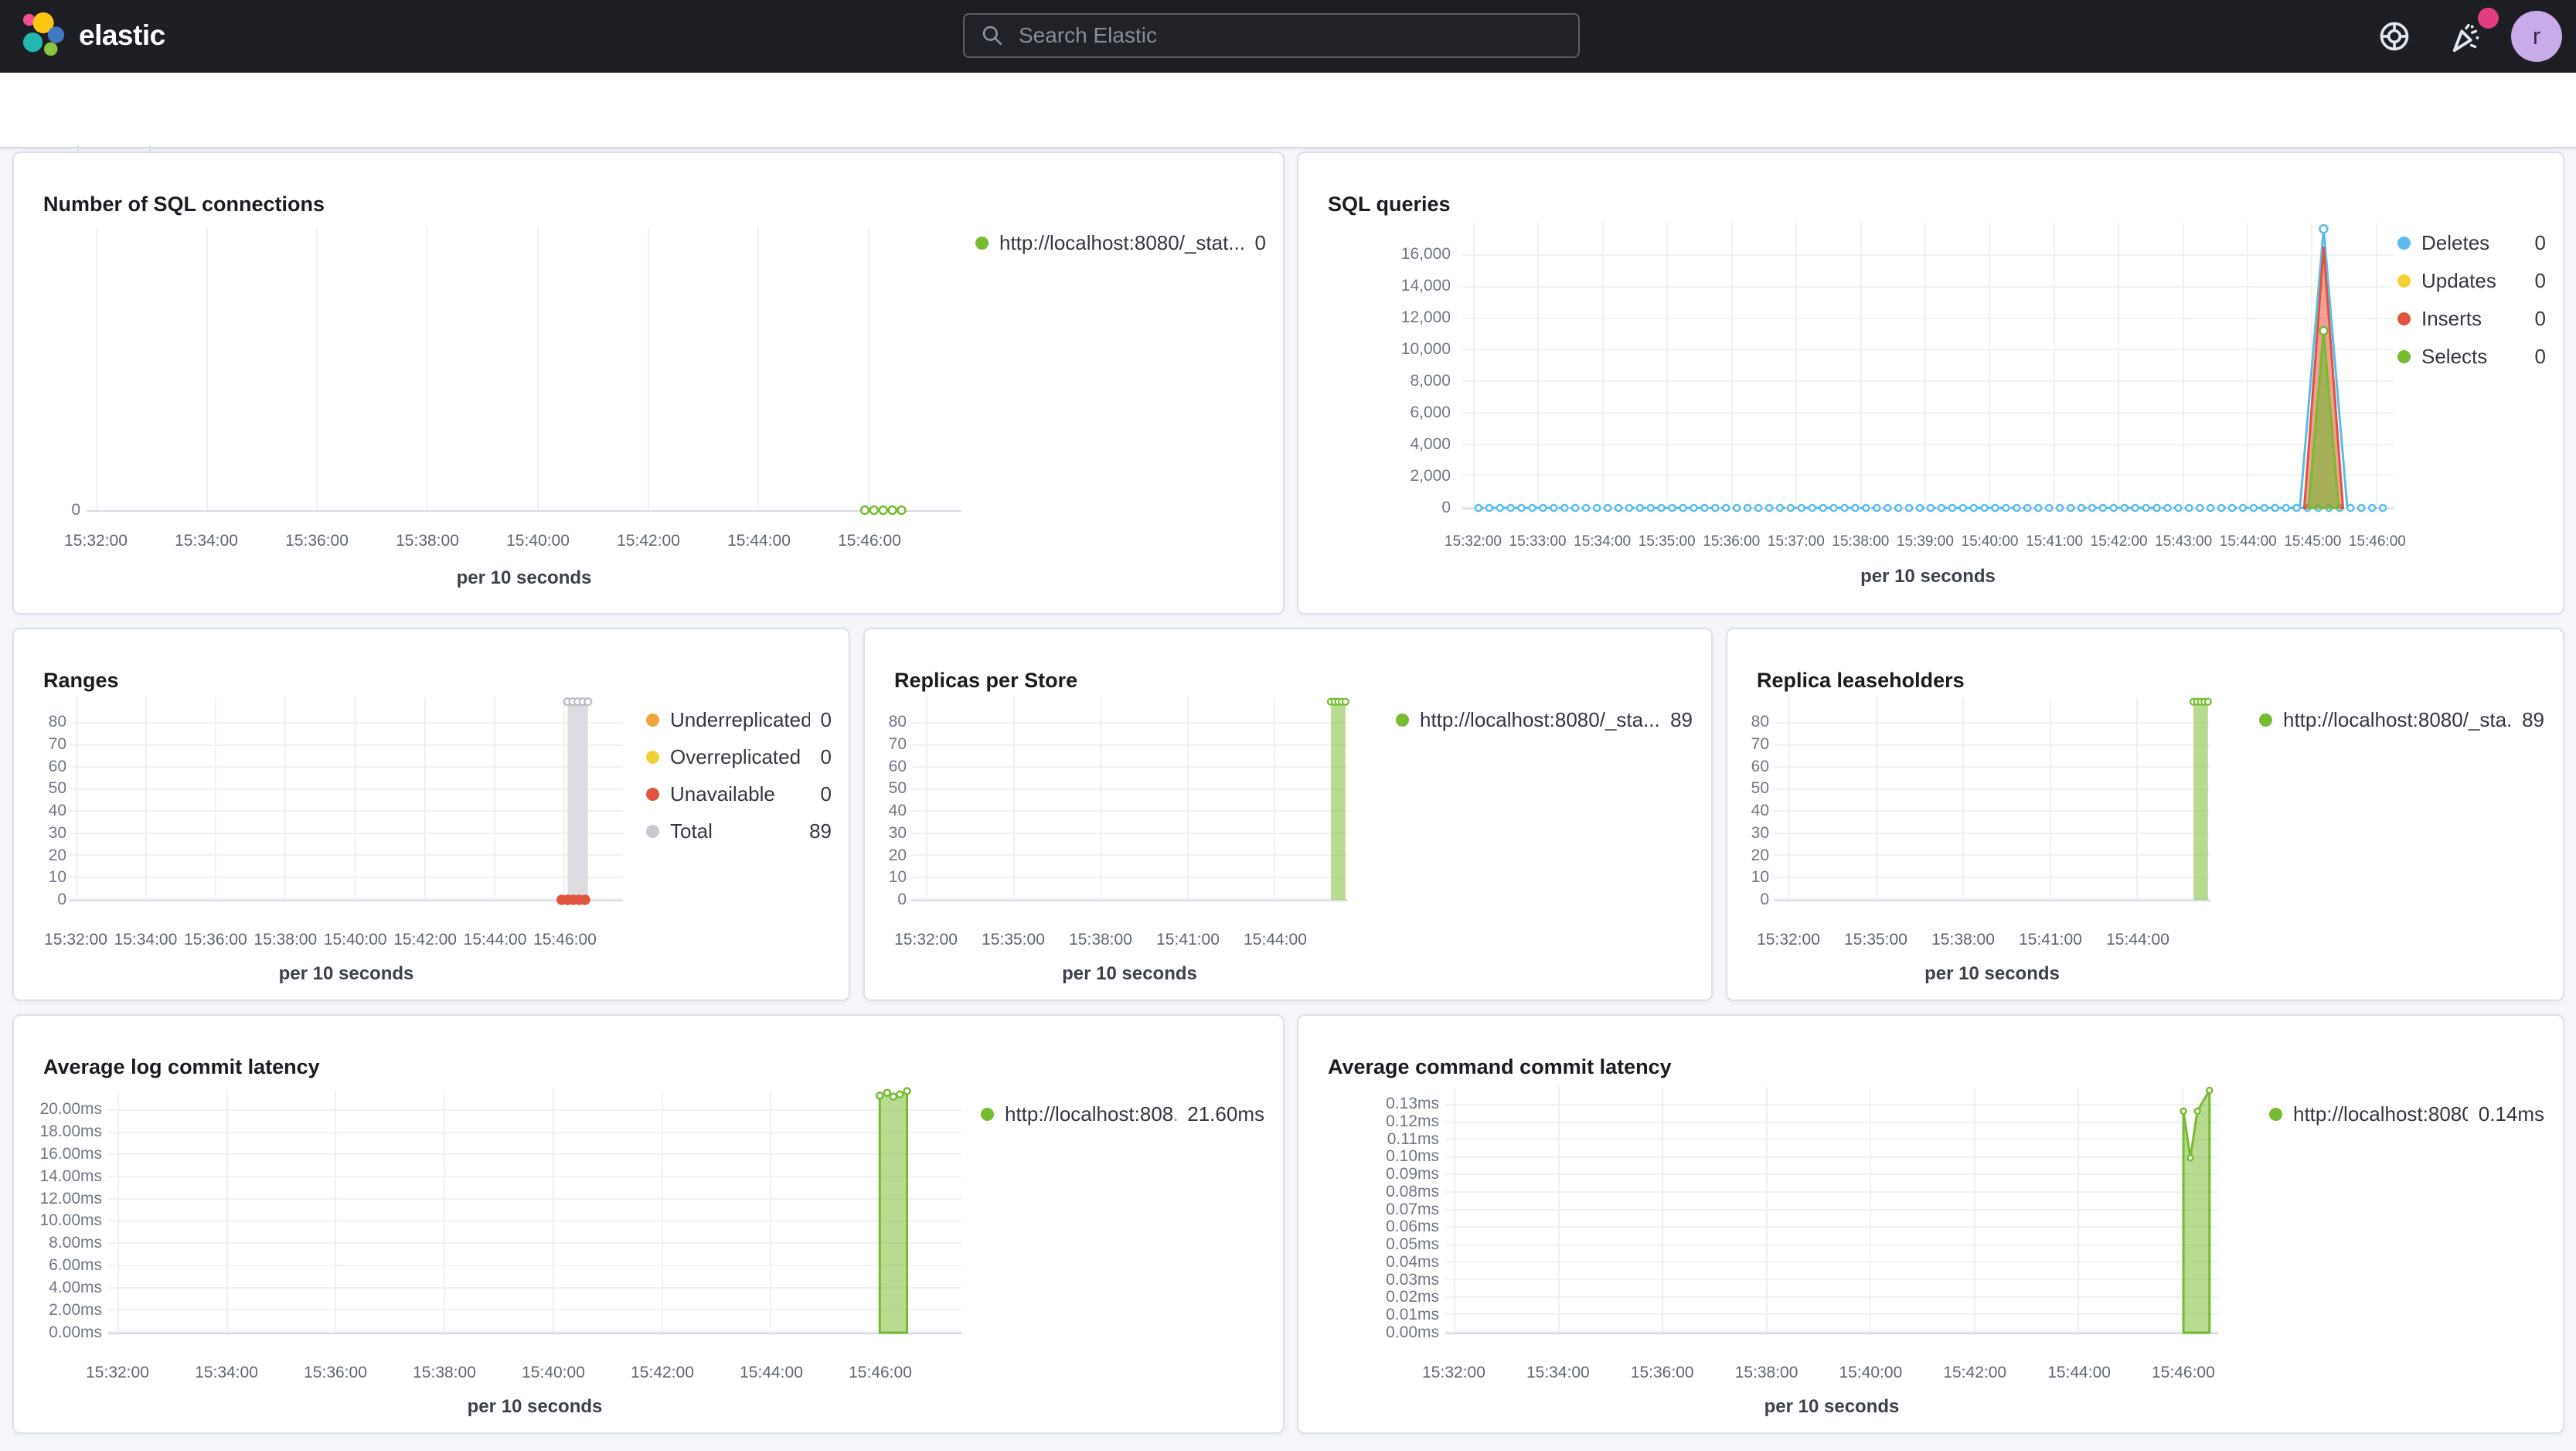 The image size is (2576, 1451). I want to click on life-ring-icon, so click(2394, 36).